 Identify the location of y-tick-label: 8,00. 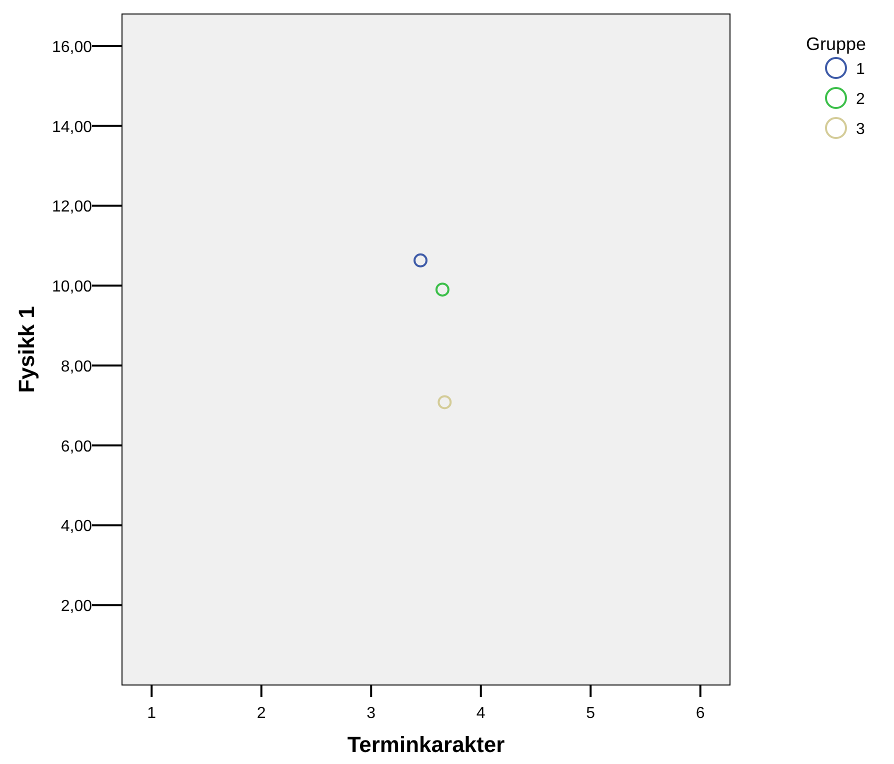
(76, 367).